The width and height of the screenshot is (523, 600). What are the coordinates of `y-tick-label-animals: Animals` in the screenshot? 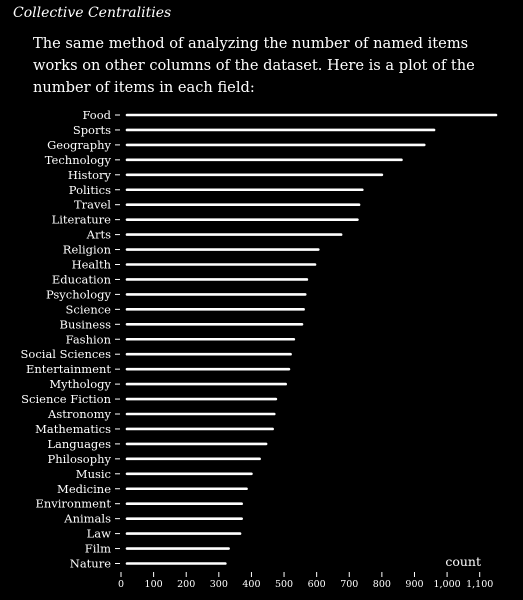 It's located at (87, 519).